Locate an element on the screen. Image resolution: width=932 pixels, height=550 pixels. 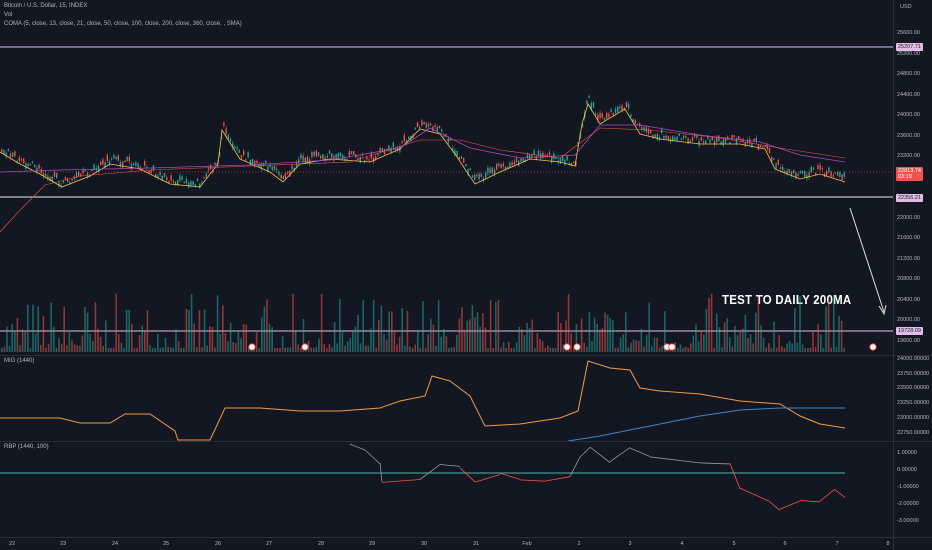
mig-chart-canvas is located at coordinates (446, 399).